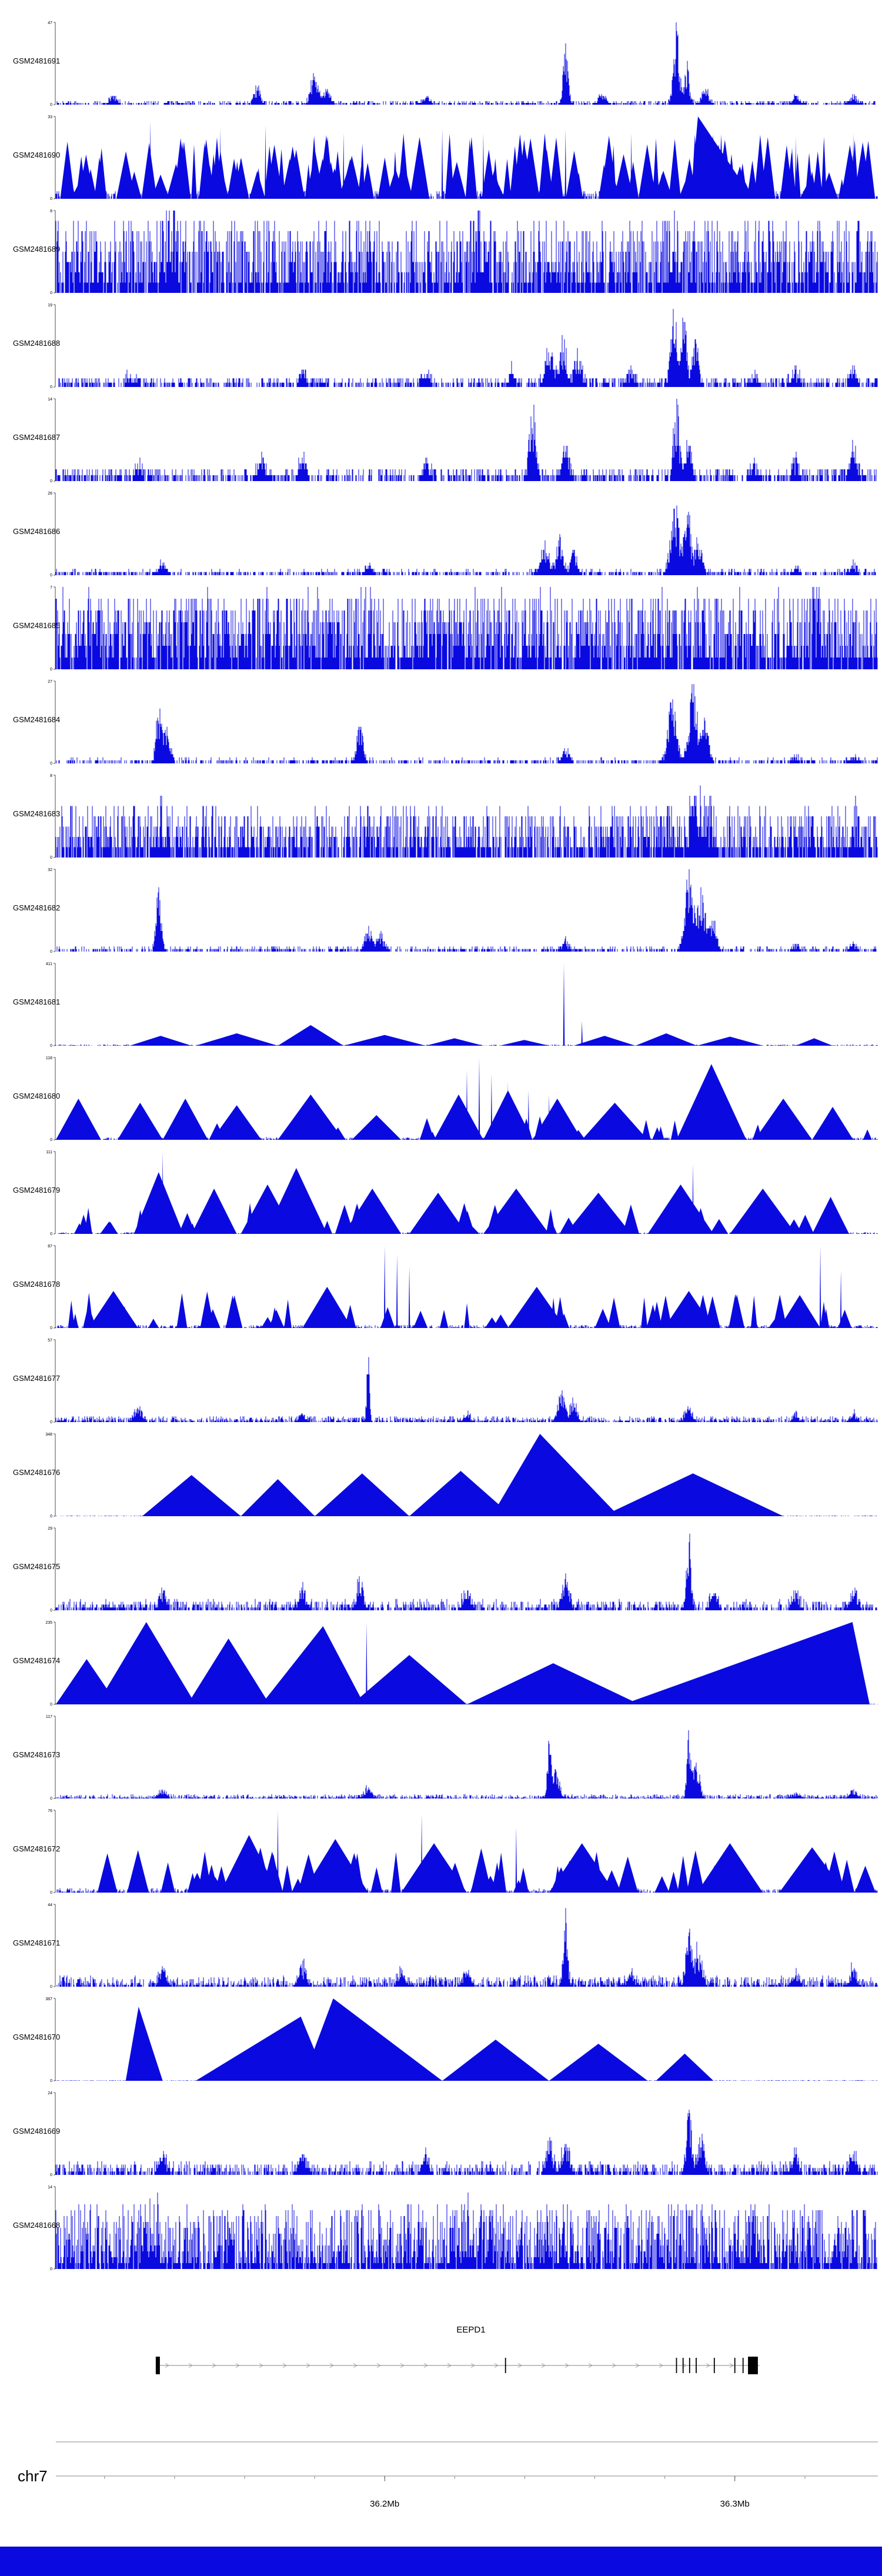 The width and height of the screenshot is (882, 2576). Describe the element at coordinates (36, 155) in the screenshot. I see `track-label: GSM2481690` at that location.